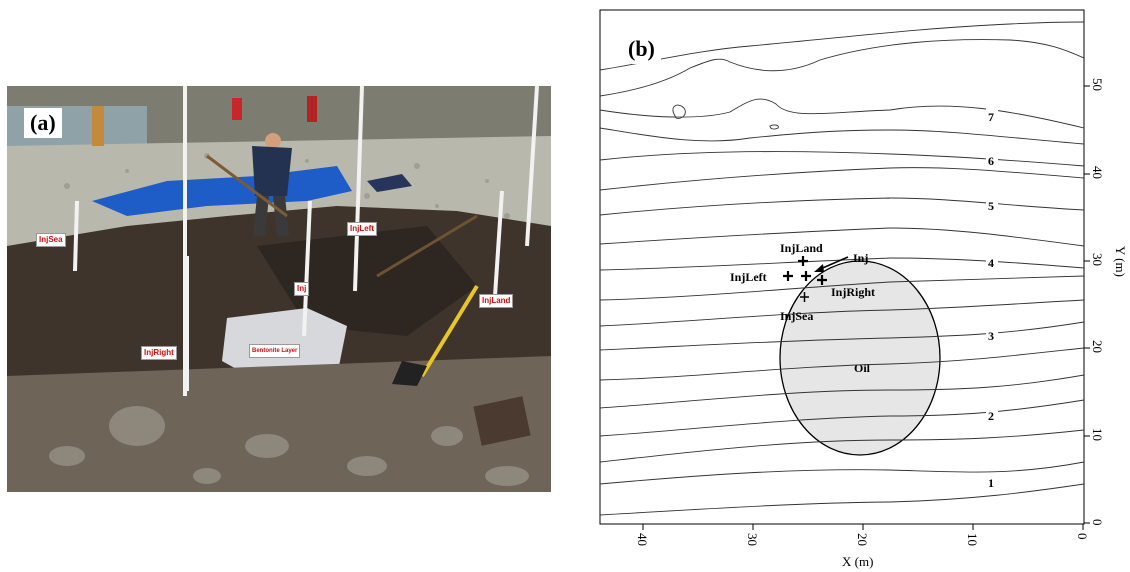 The width and height of the screenshot is (1130, 572). I want to click on y-tick-30: 30, so click(1097, 259).